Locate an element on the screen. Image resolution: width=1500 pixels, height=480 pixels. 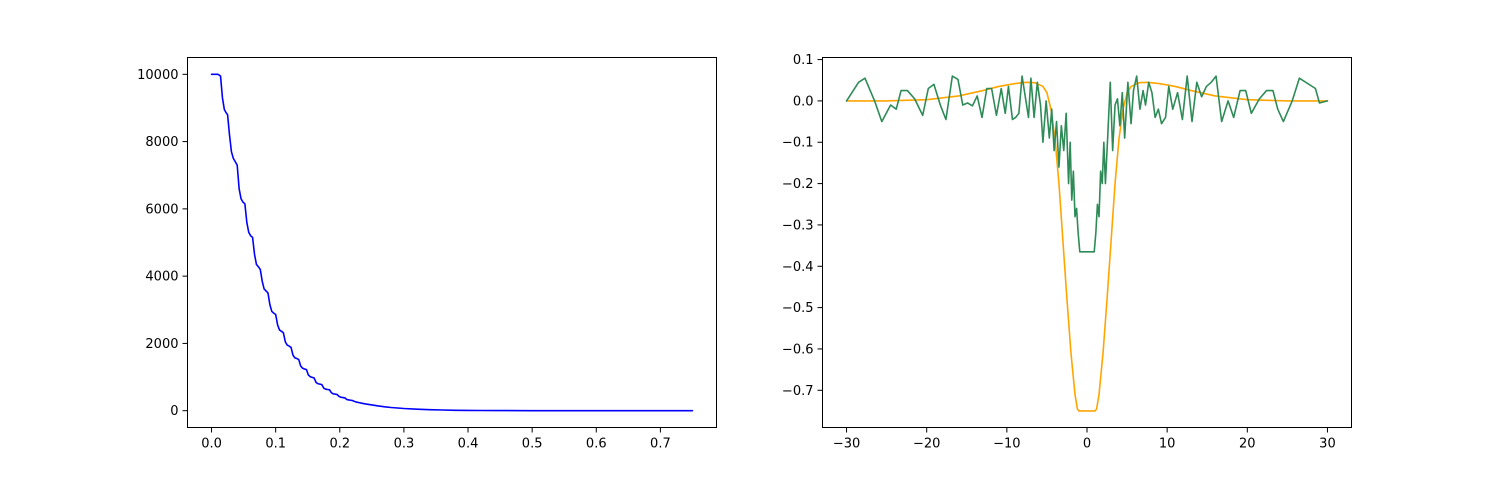
left-chart-x-tick-label: 0.5 is located at coordinates (532, 444).